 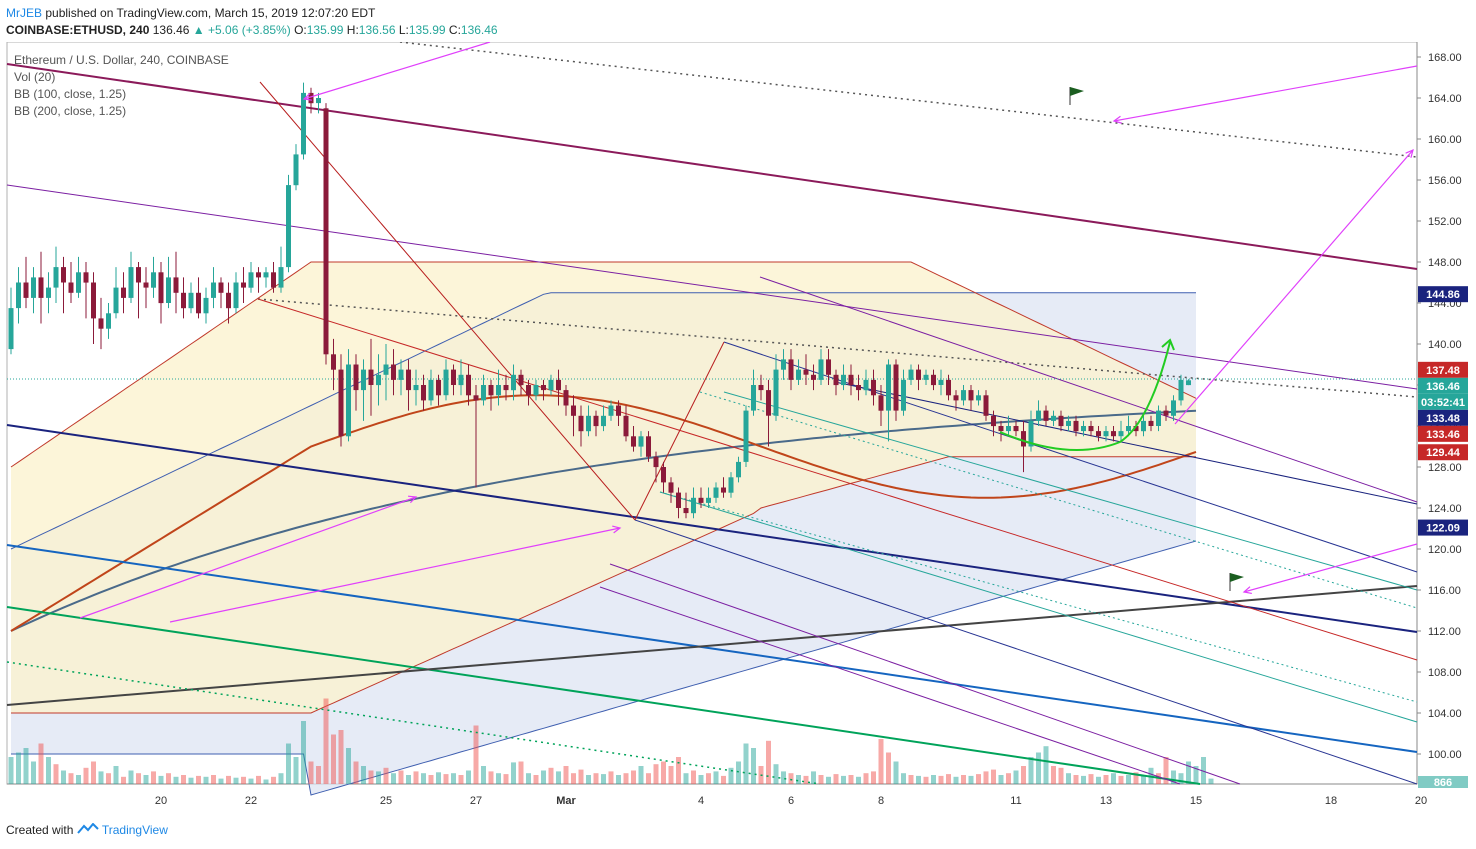 What do you see at coordinates (1117, 119) in the screenshot?
I see `arrow-top-right-head` at bounding box center [1117, 119].